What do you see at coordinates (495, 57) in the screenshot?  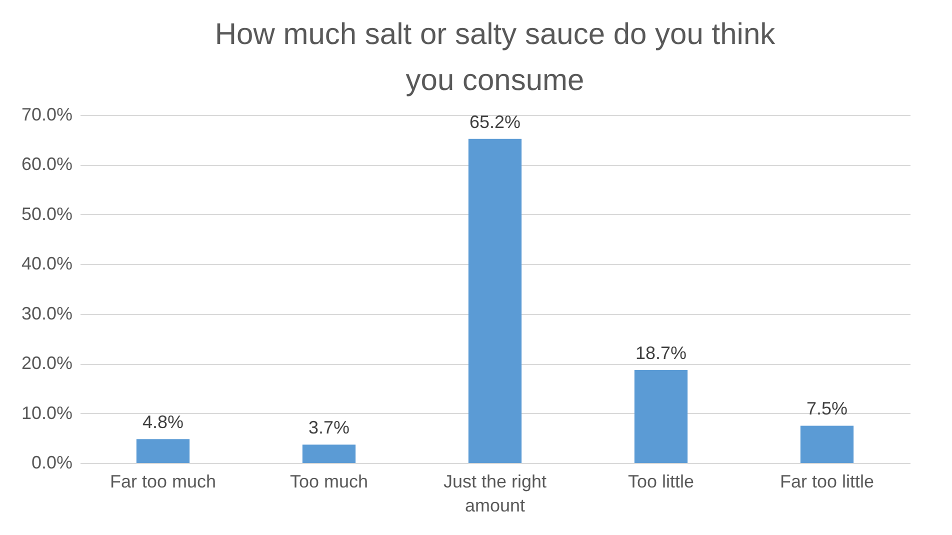 I see `chart-title: How much salt or salty sauce do you think you consume` at bounding box center [495, 57].